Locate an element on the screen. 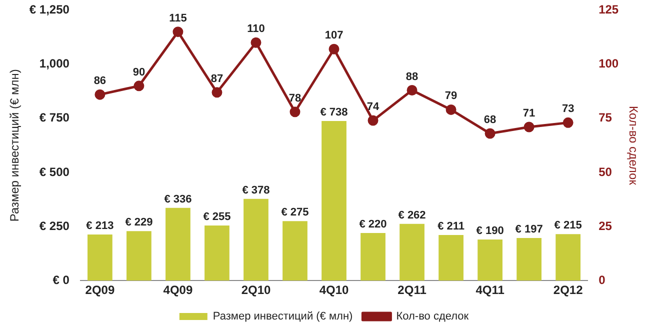  y2-tick-label: 0 is located at coordinates (602, 279).